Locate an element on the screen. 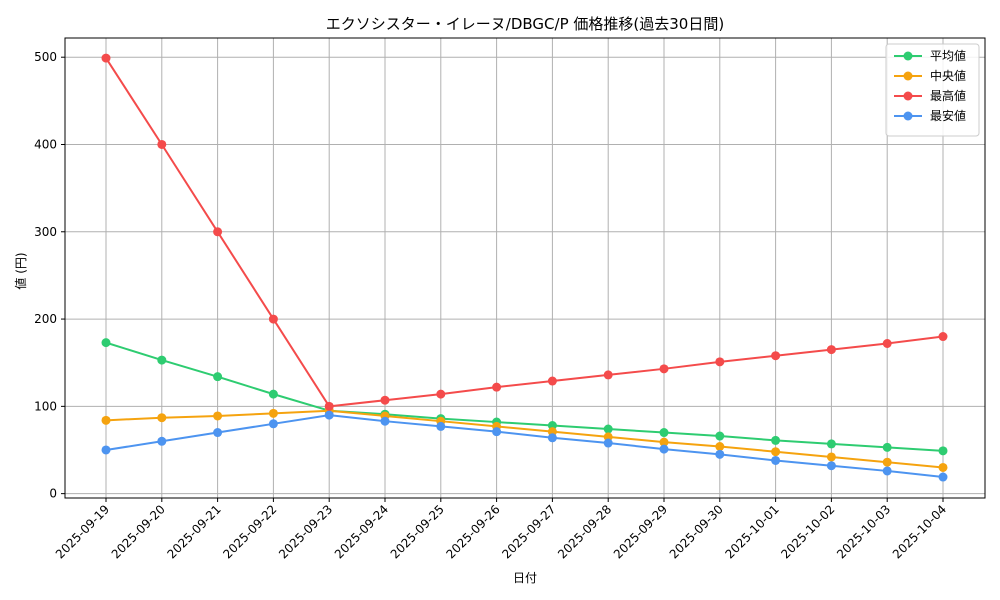  y-tick-label: 100 is located at coordinates (45, 406).